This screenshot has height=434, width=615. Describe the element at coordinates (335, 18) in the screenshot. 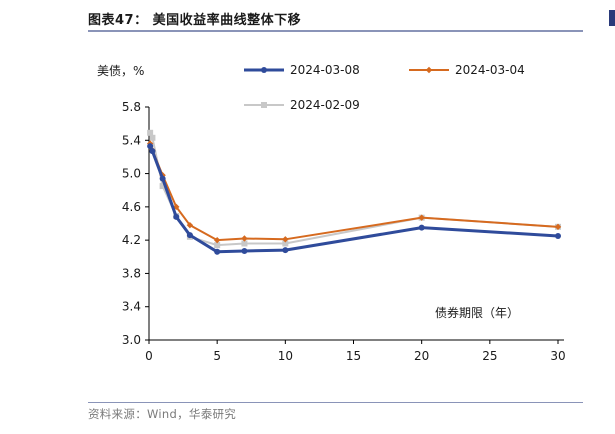

I see `chart-title-row: 图表47： 美国收益率曲线整体下移` at that location.